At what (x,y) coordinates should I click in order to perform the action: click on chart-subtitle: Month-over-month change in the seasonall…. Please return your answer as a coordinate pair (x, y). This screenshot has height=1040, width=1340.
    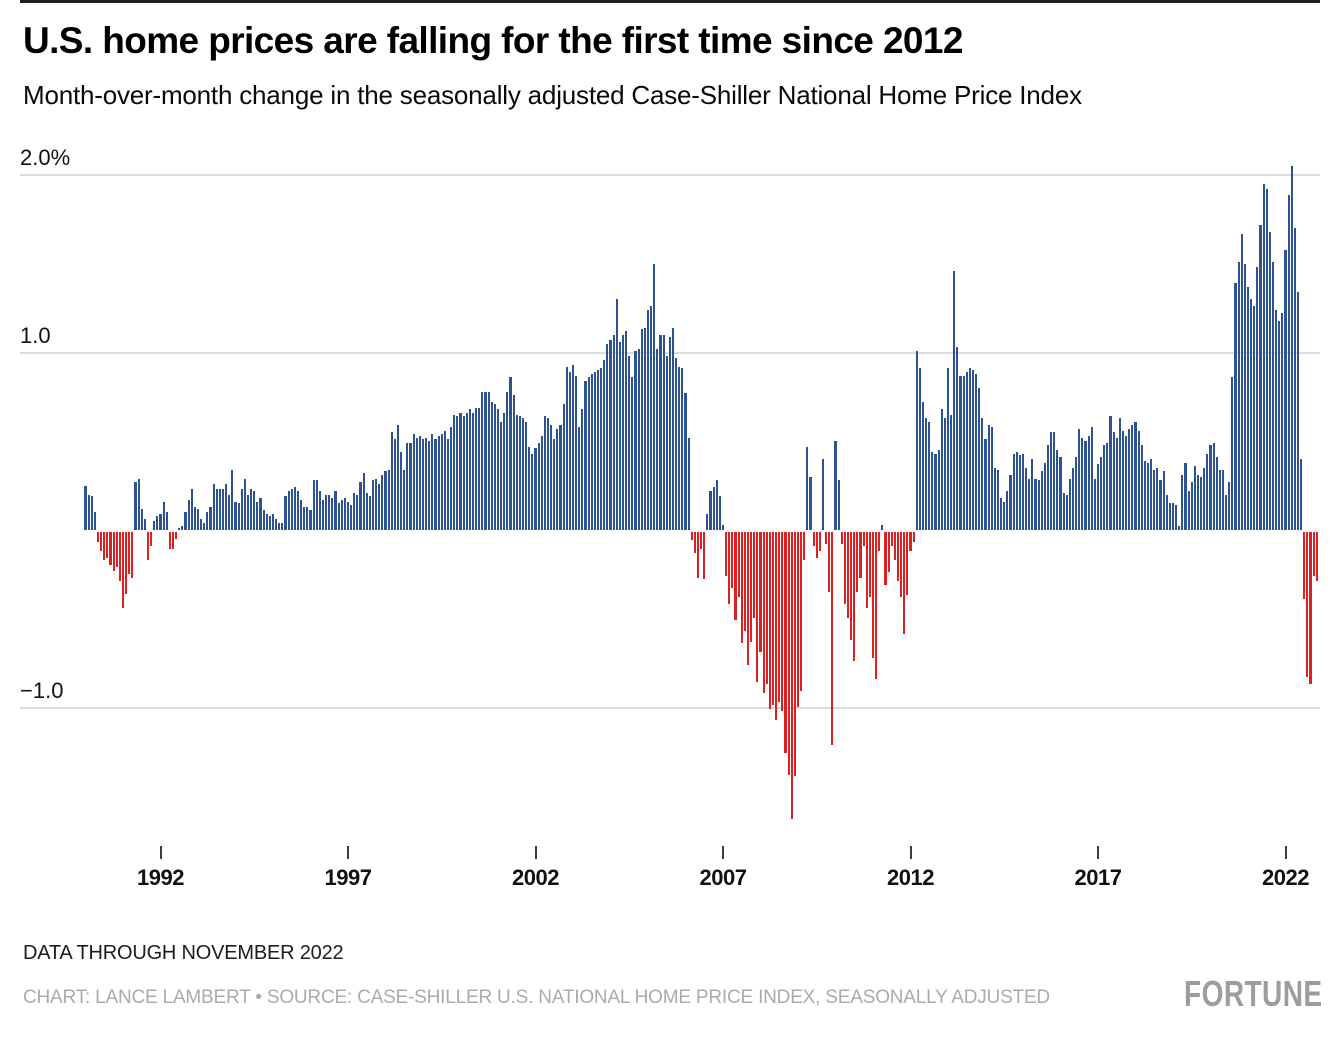
    Looking at the image, I should click on (552, 95).